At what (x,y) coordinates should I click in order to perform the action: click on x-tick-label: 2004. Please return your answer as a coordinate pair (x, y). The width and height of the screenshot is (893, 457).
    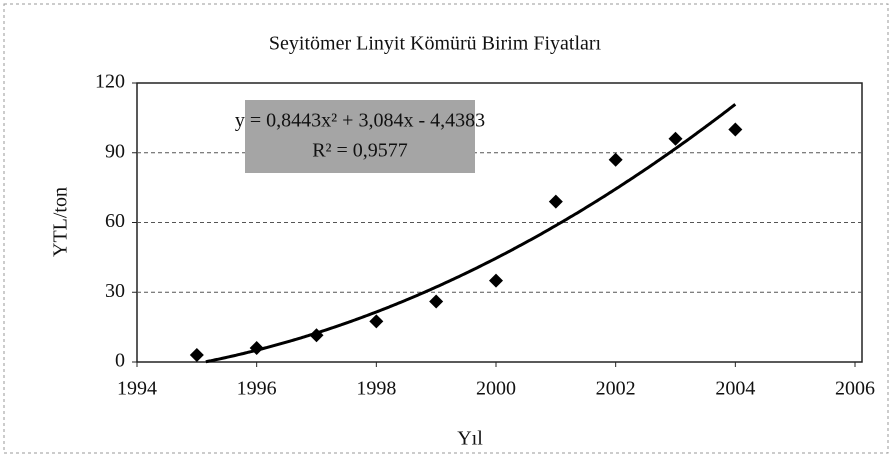
    Looking at the image, I should click on (735, 389).